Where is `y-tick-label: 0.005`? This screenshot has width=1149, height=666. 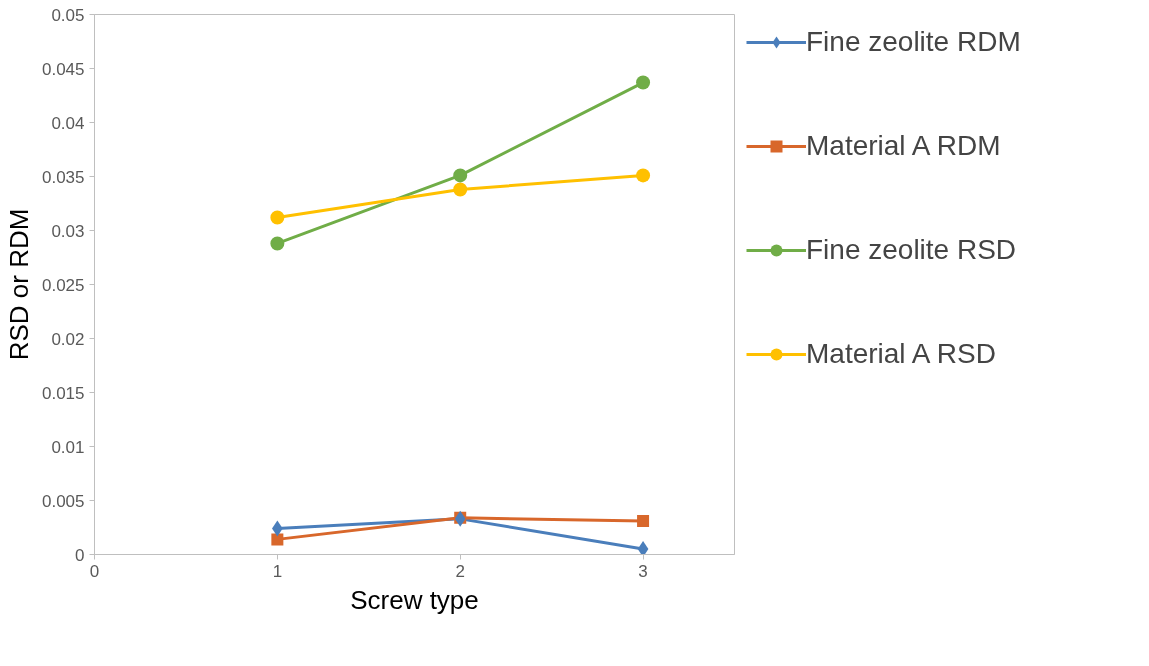
y-tick-label: 0.005 is located at coordinates (63, 501).